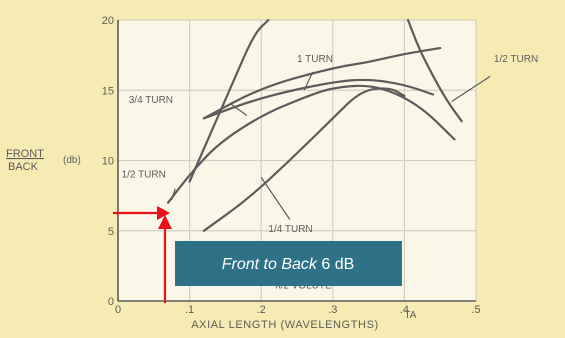 The width and height of the screenshot is (565, 338). I want to click on callout-text-italic: Front to Back, so click(270, 264).